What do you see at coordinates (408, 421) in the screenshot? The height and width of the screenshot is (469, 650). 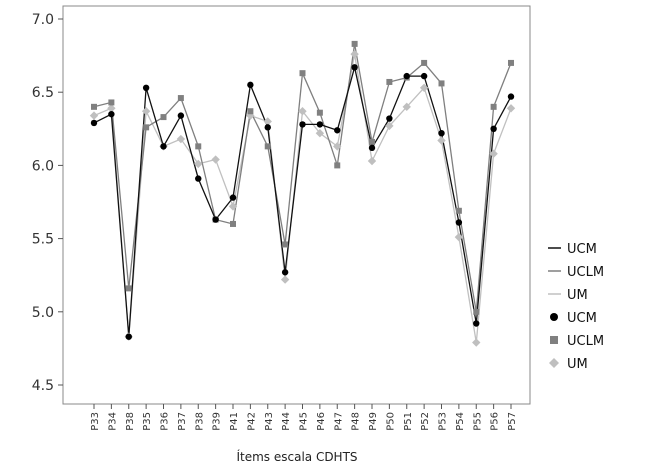 I see `x-tick-label: P51` at bounding box center [408, 421].